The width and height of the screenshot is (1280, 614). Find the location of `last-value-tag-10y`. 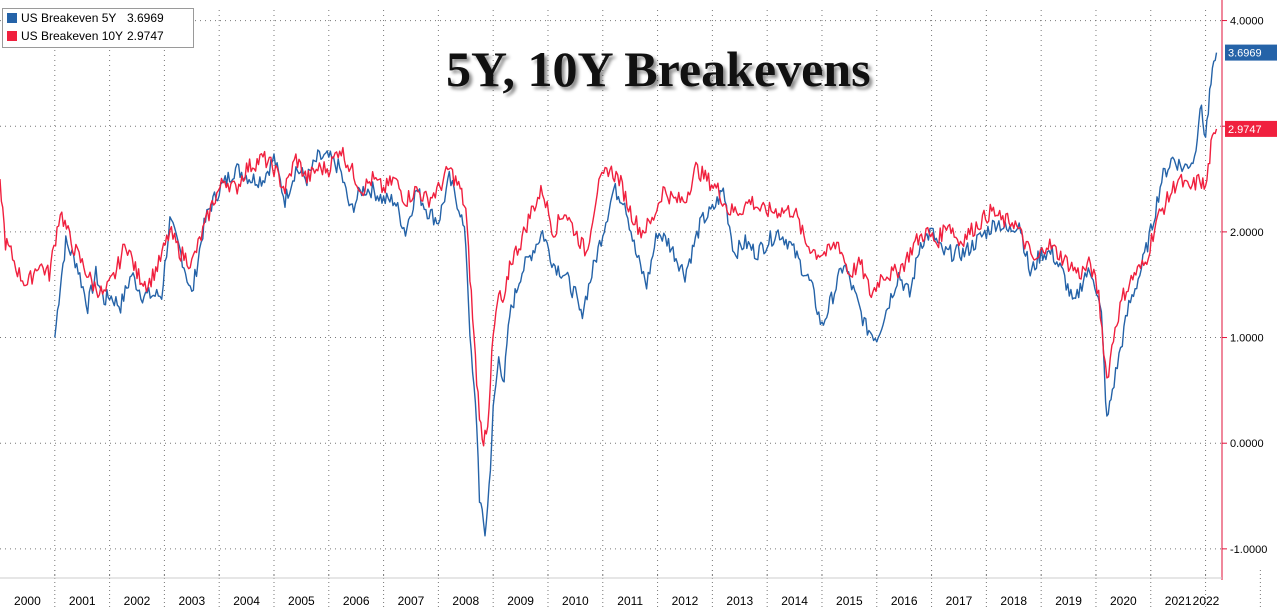

last-value-tag-10y is located at coordinates (1251, 128).